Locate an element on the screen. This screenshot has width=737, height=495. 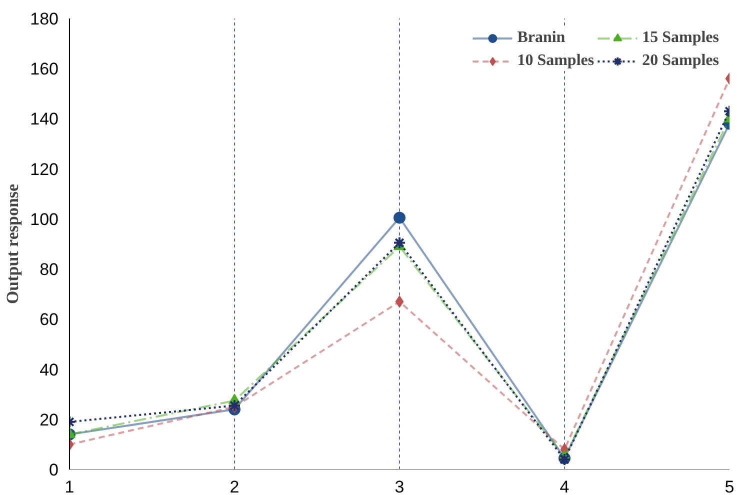
y-tick-label: 40 is located at coordinates (49, 370).